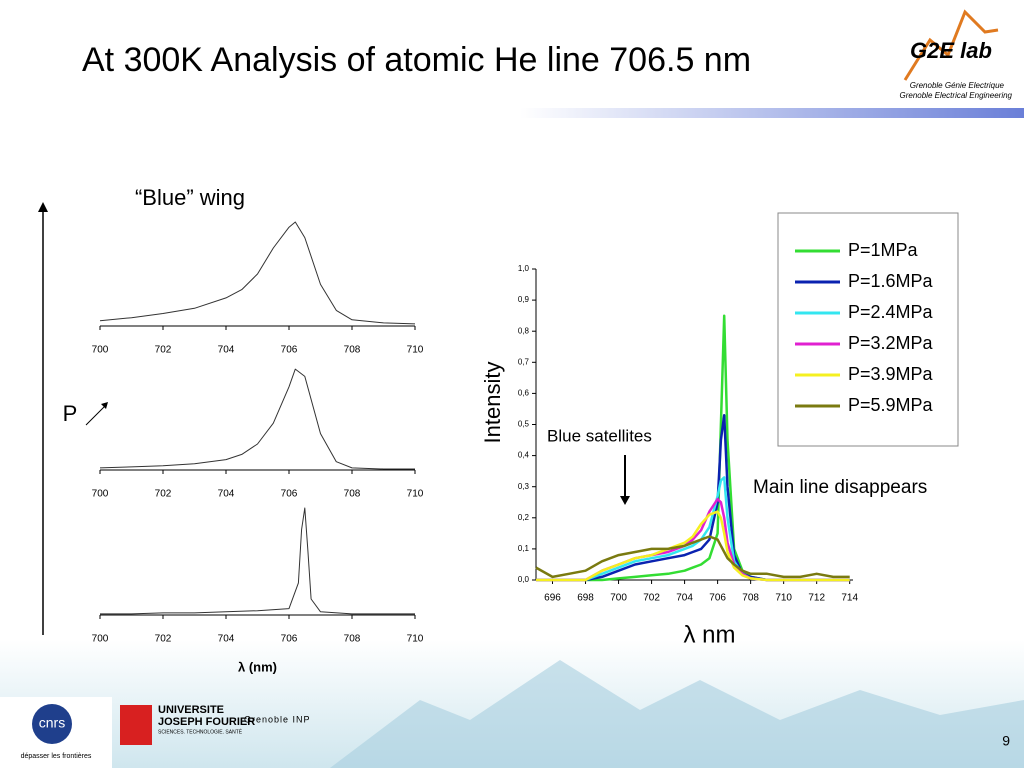 The width and height of the screenshot is (1024, 768). Describe the element at coordinates (190, 197) in the screenshot. I see `annotation: “Blue” wing` at that location.